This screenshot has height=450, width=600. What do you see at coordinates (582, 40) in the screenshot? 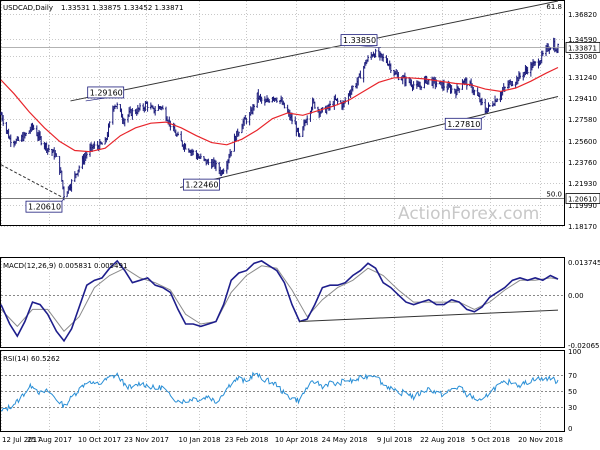
I see `price-y-tick-label: 1.34590` at bounding box center [582, 40].